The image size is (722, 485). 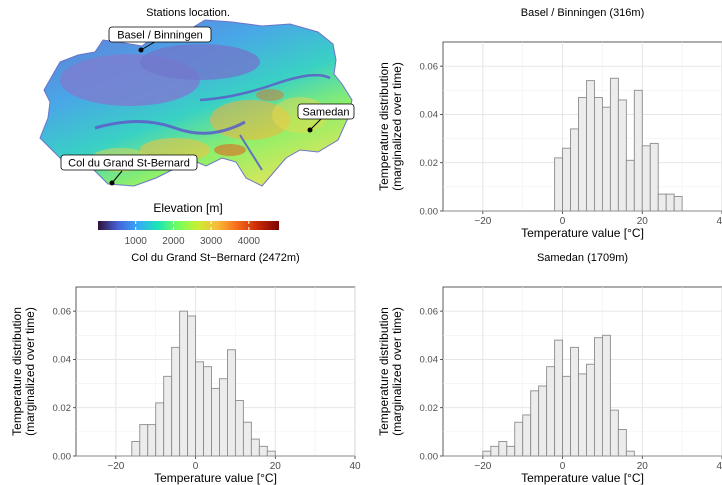 What do you see at coordinates (129, 164) in the screenshot?
I see `station-label: Col du Grand St-Bernard` at bounding box center [129, 164].